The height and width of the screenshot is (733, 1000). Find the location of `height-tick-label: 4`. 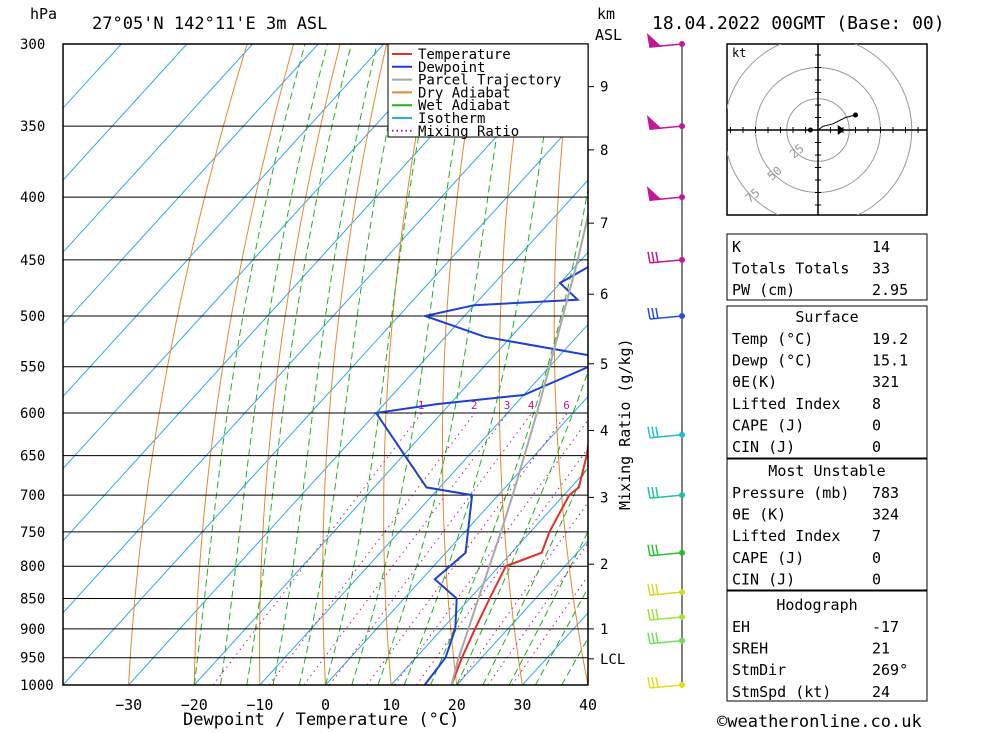

height-tick-label: 4 is located at coordinates (604, 431).